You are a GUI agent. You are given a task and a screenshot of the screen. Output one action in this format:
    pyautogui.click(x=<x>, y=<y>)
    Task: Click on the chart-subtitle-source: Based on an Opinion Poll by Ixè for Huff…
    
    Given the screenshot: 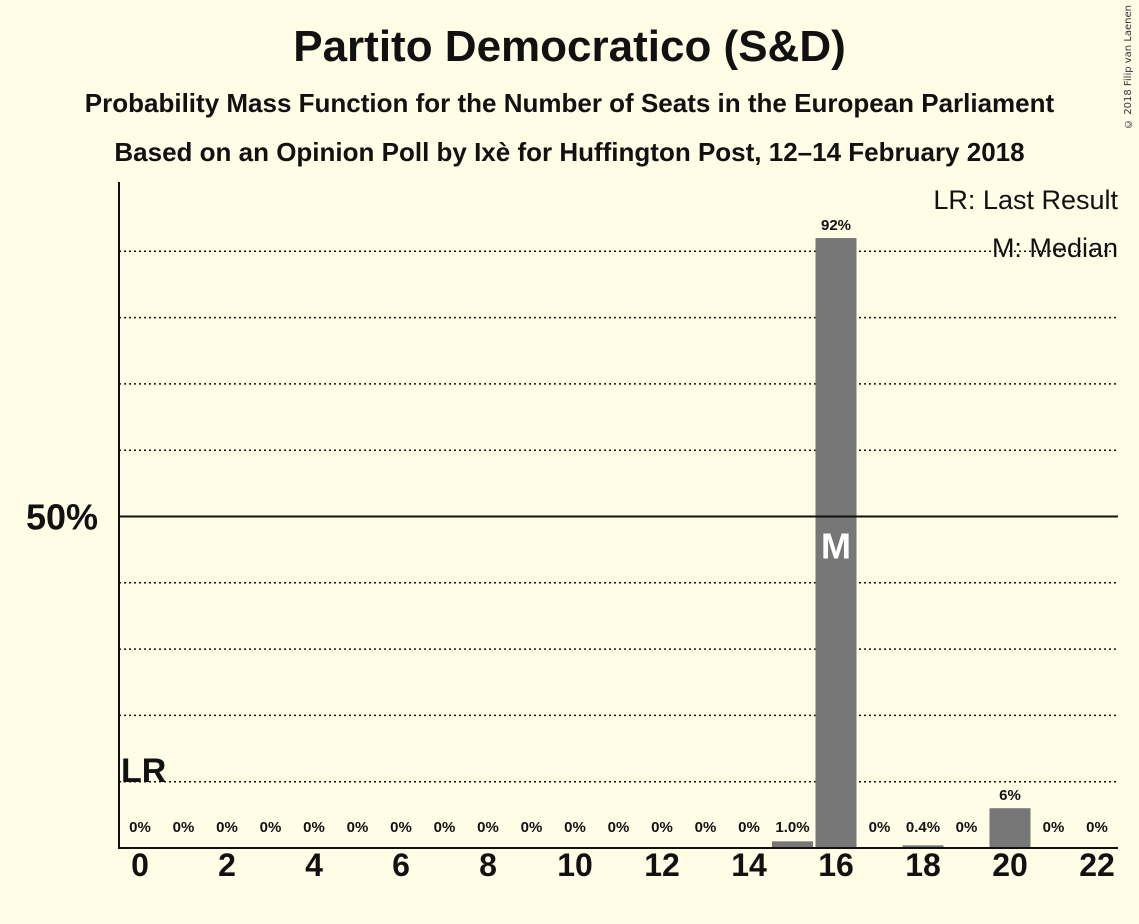 What is the action you would take?
    pyautogui.click(x=569, y=152)
    